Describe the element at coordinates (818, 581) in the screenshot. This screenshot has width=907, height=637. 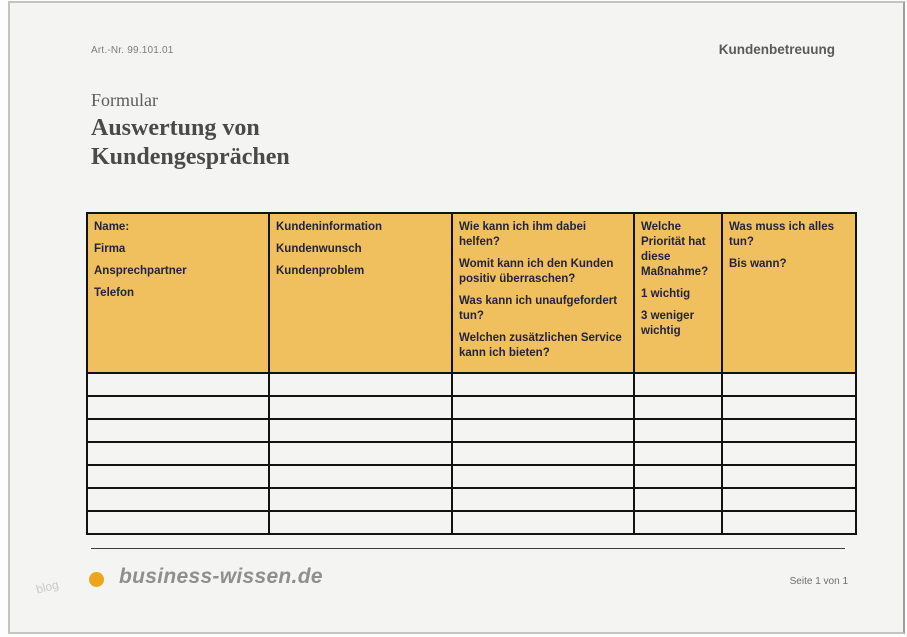
I see `page-indicator: Seite 1 von 1` at that location.